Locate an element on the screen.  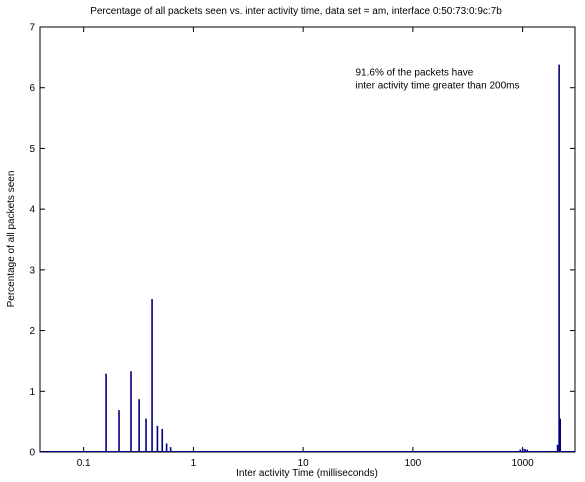
y-tick-label: 1 is located at coordinates (32, 392).